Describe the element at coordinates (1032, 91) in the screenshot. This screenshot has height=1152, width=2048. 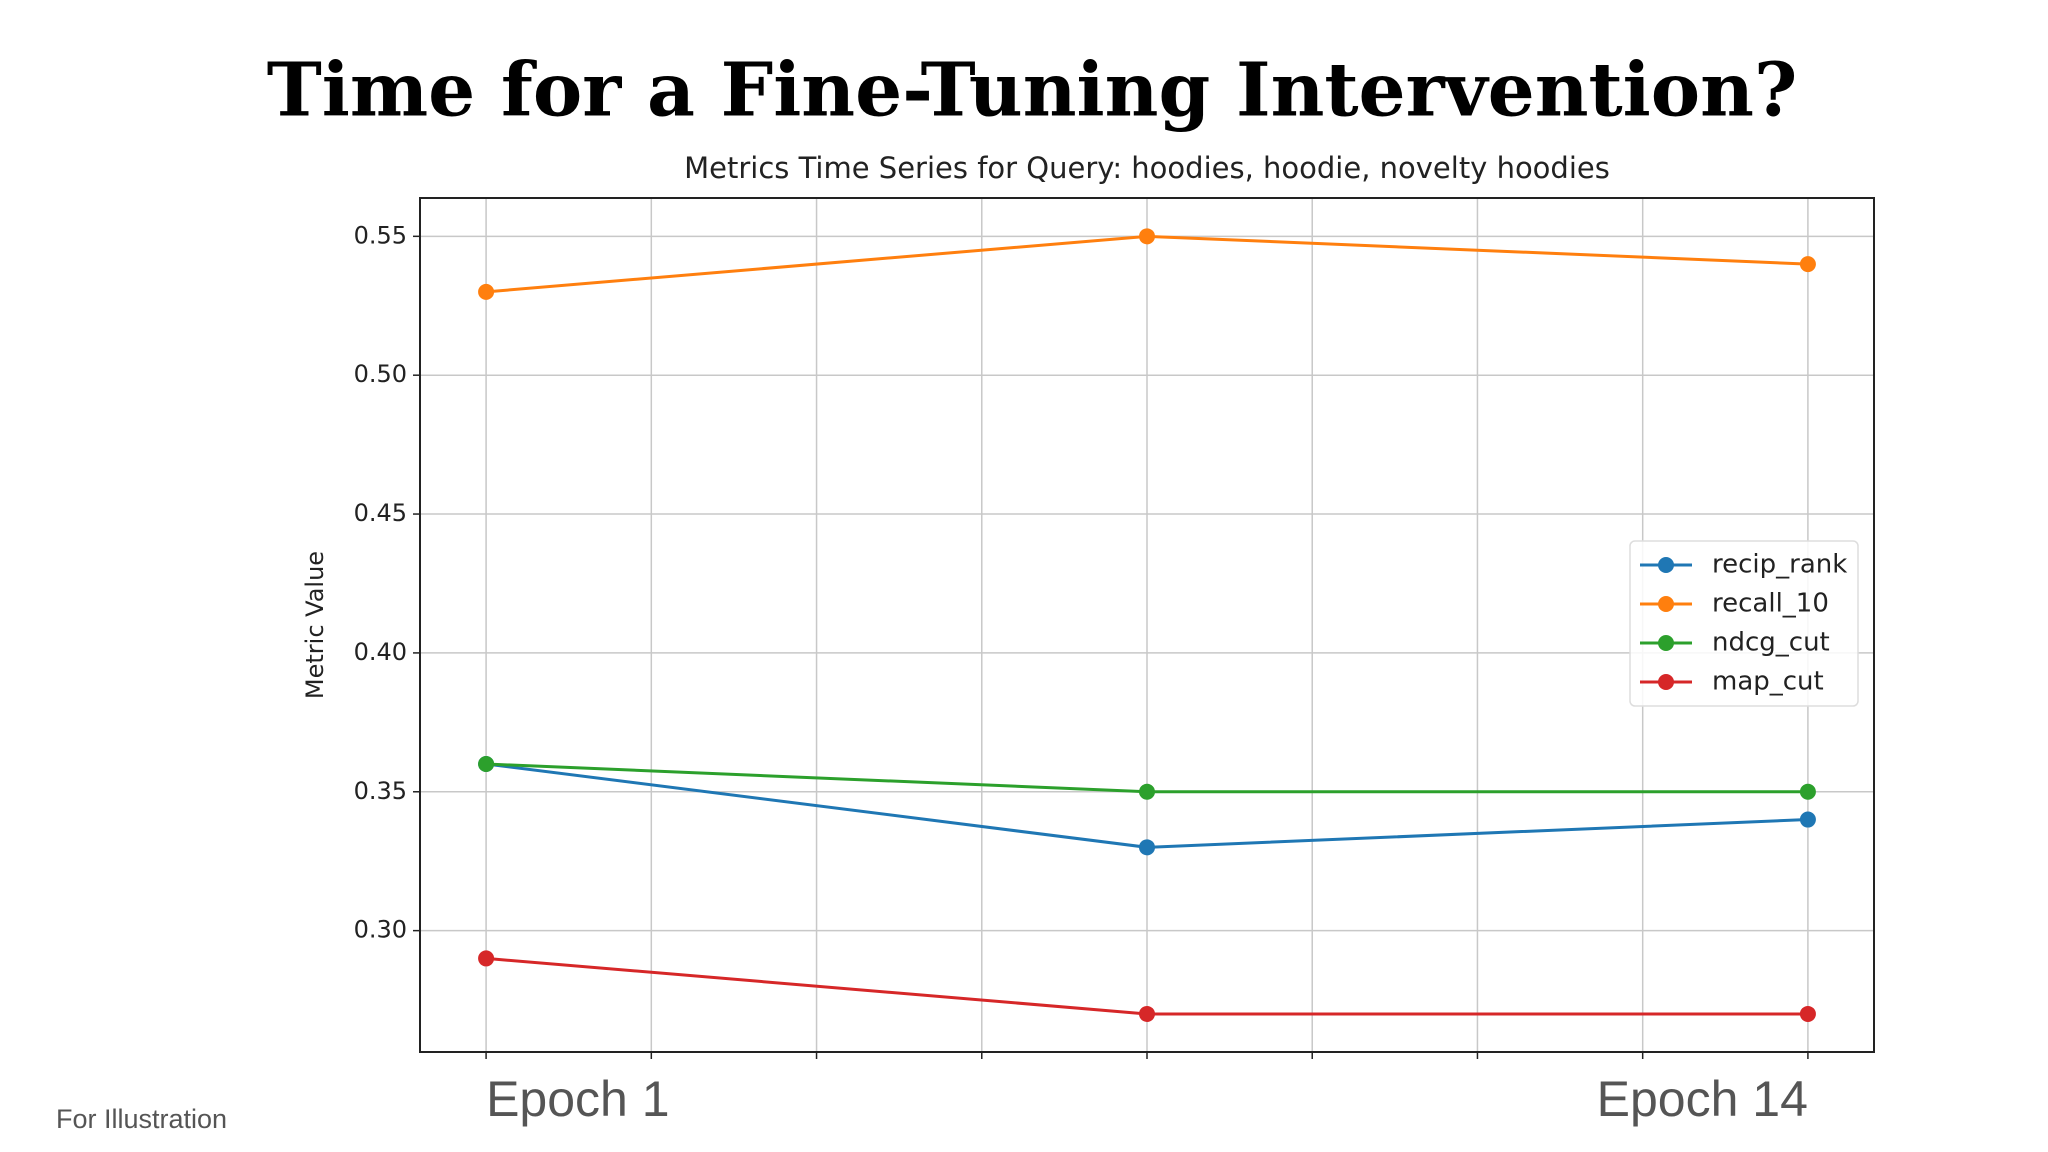
I see `slide-title: Time for a Fine-Tuning Intervention?` at that location.